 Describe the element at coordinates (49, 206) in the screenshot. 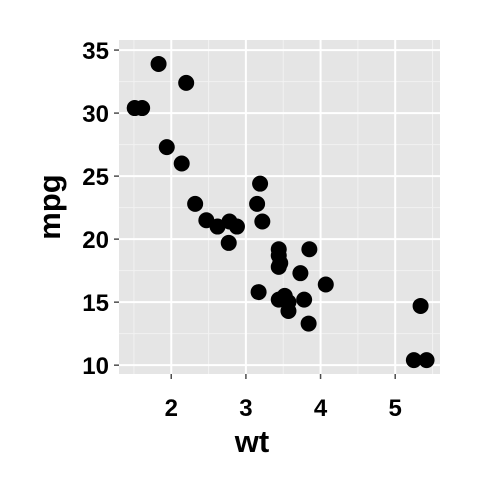

I see `y-axis-title: mpg` at that location.